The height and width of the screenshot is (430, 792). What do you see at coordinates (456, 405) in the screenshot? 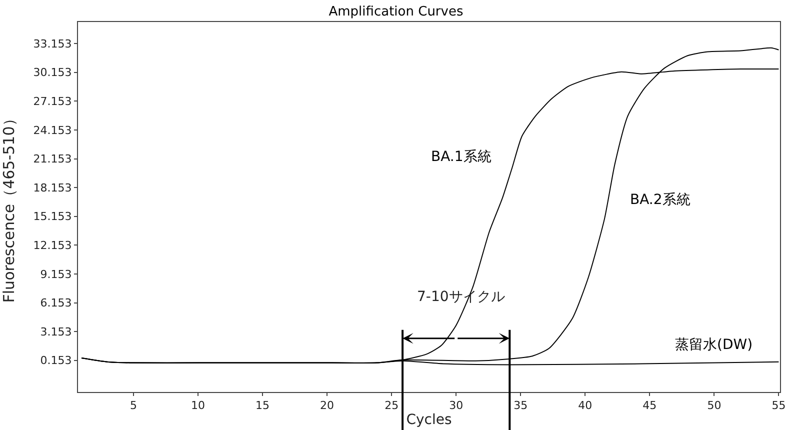
I see `x-tick-label: 30` at bounding box center [456, 405].